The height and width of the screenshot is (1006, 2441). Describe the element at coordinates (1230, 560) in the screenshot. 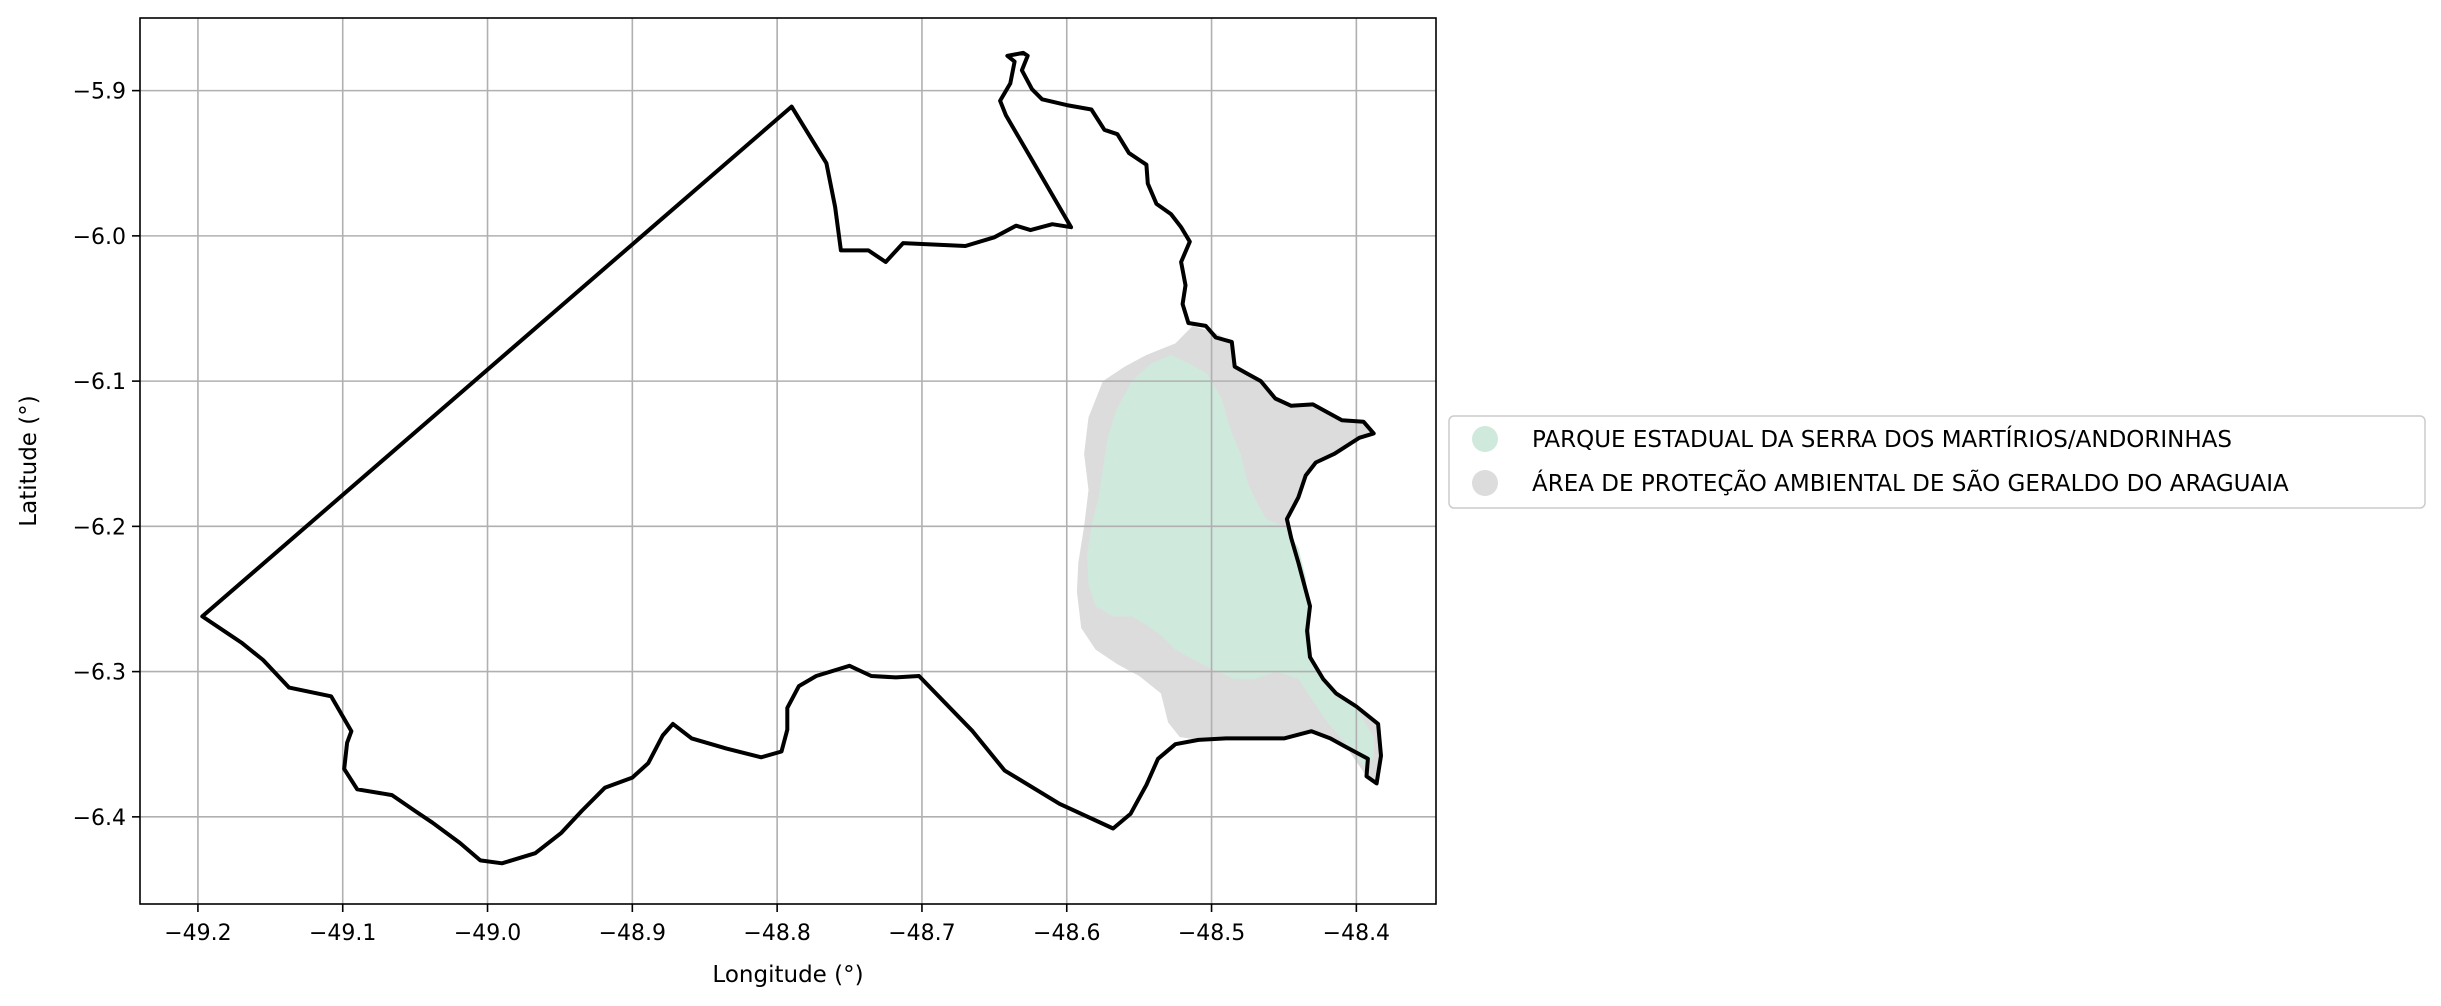

I see `parque-area` at that location.